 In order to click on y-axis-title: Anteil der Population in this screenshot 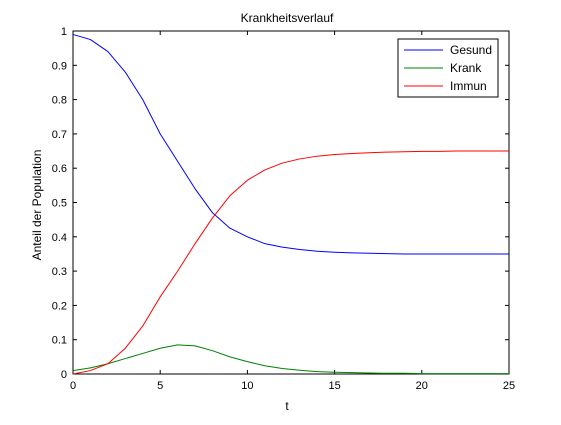, I will do `click(37, 205)`.